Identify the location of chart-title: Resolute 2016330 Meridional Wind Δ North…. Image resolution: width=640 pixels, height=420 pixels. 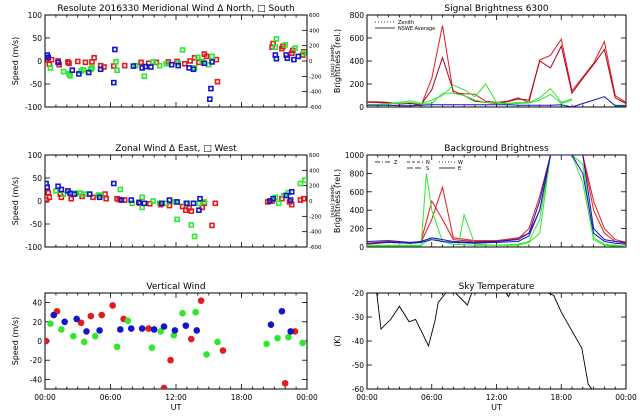
(175, 9).